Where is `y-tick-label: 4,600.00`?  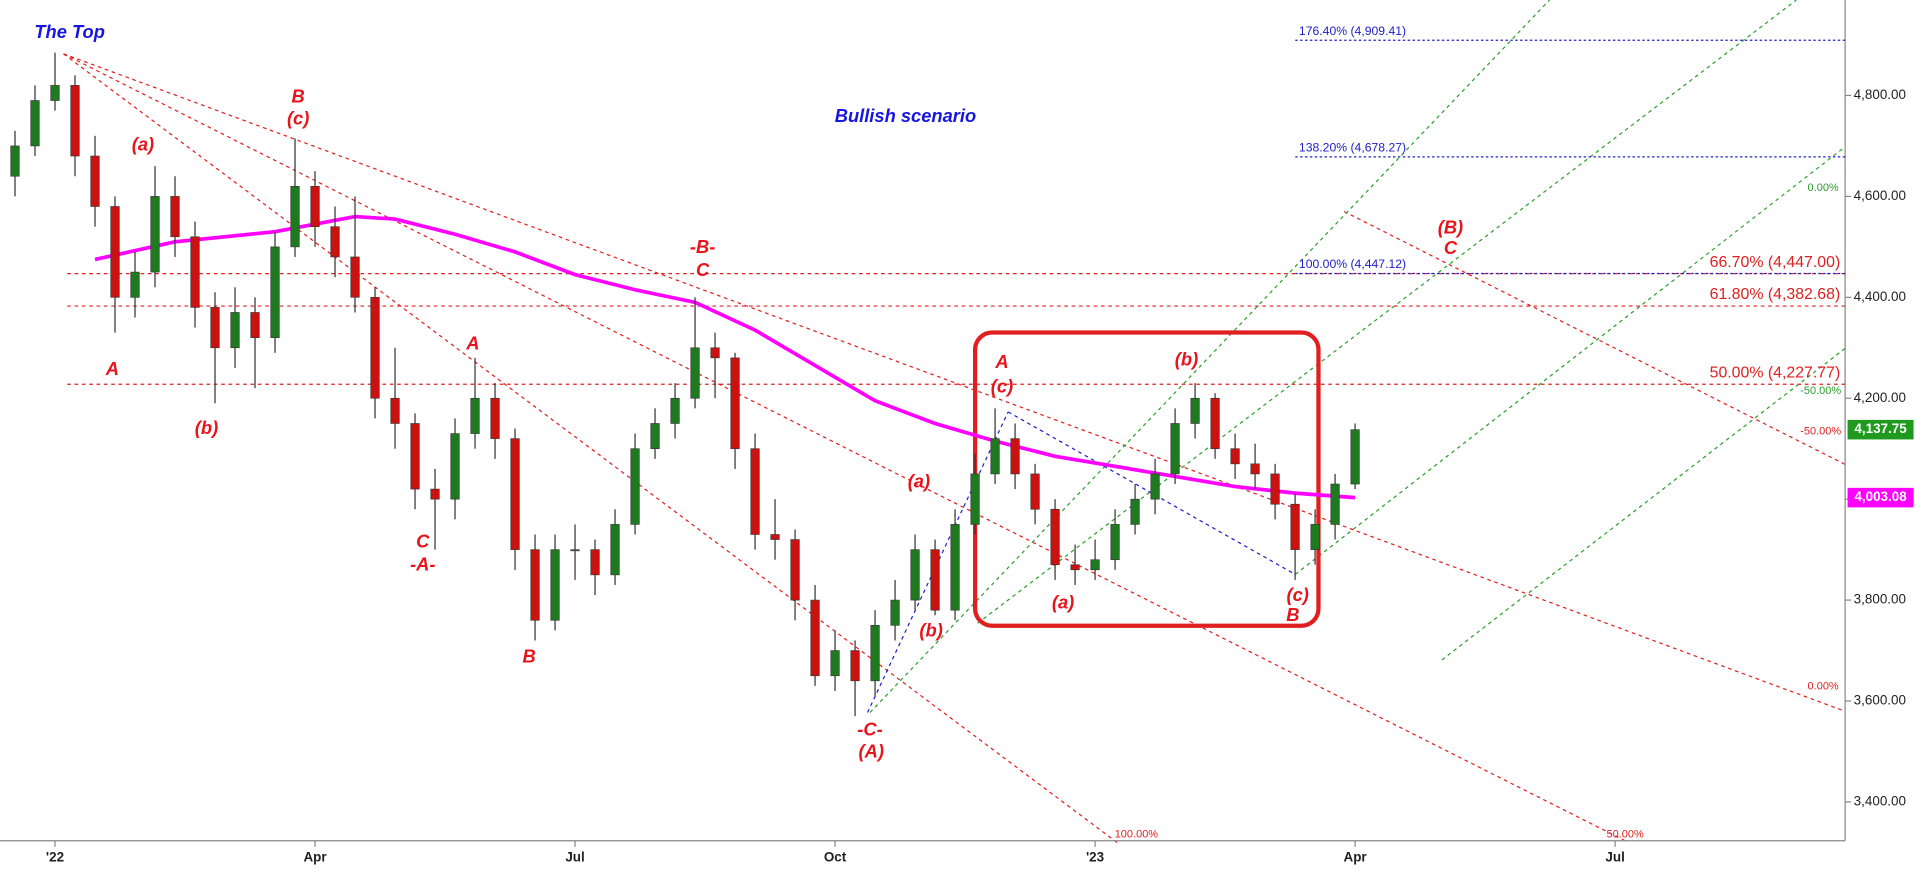 y-tick-label: 4,600.00 is located at coordinates (1880, 195).